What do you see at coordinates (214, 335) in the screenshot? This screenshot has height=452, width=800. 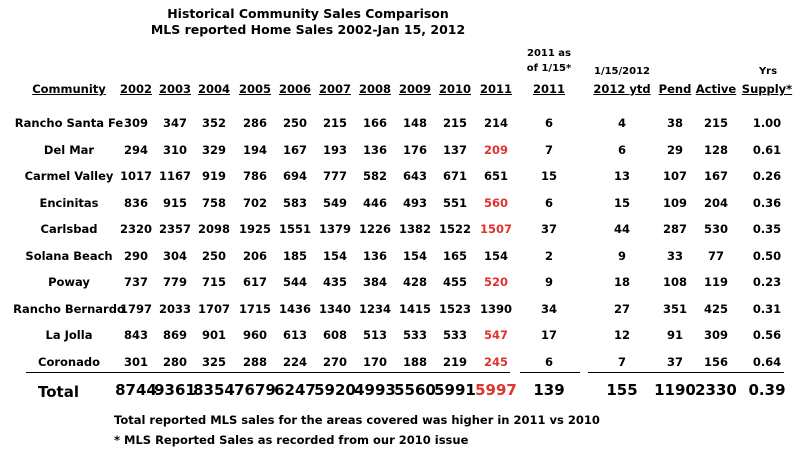 I see `cell-la-jolla-2004: 901` at bounding box center [214, 335].